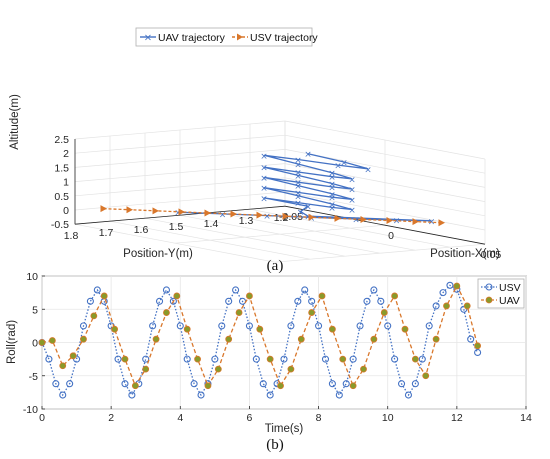  I want to click on grid-line-y-floor, so click(175, 243).